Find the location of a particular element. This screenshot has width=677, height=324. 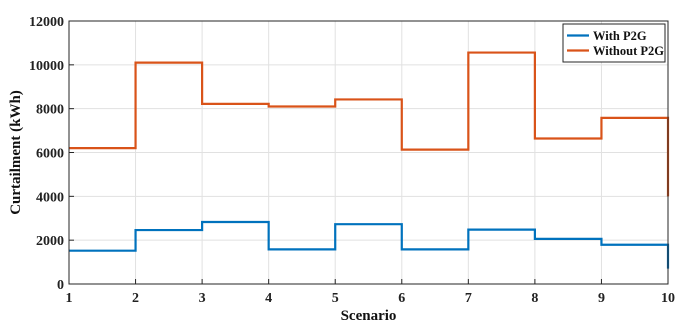

series-line-with-p2g is located at coordinates (369, 244).